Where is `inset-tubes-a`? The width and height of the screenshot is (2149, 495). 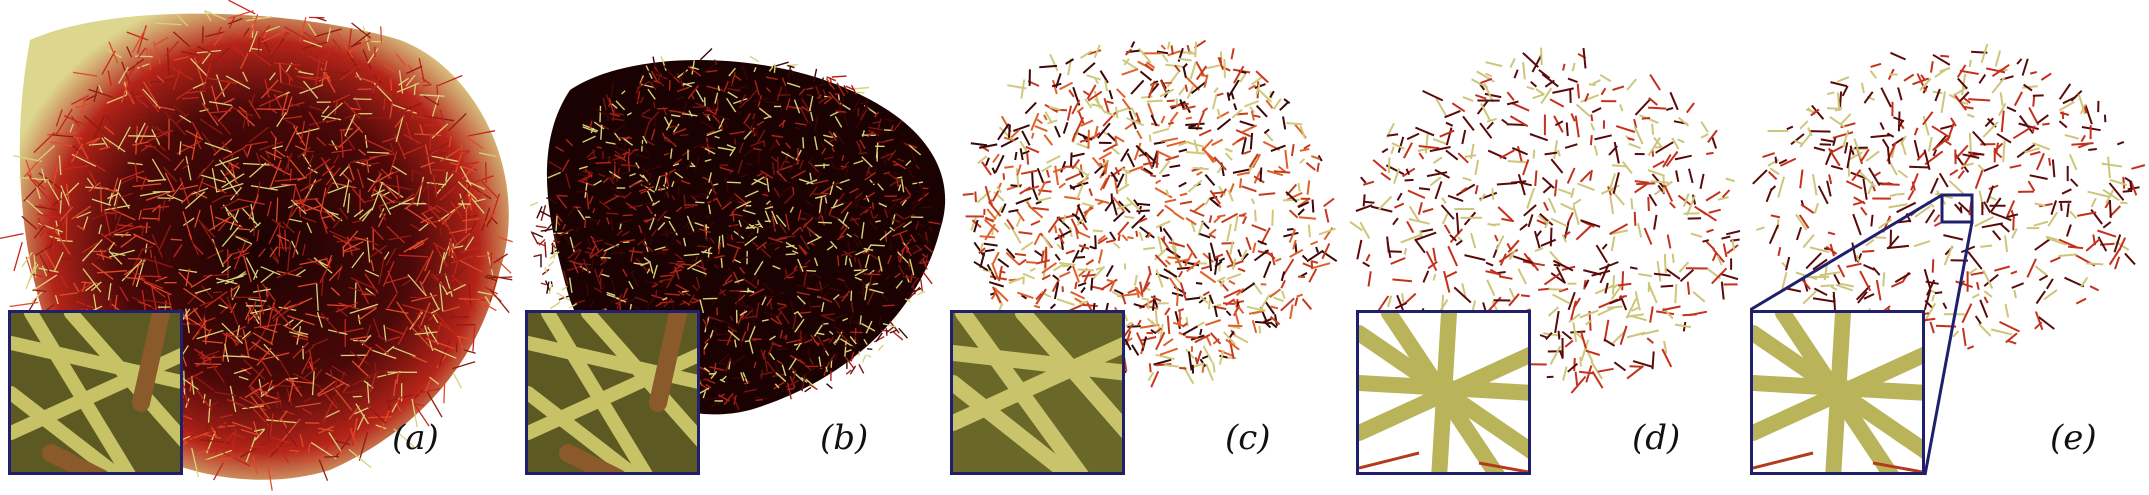 inset-tubes-a is located at coordinates (95, 392).